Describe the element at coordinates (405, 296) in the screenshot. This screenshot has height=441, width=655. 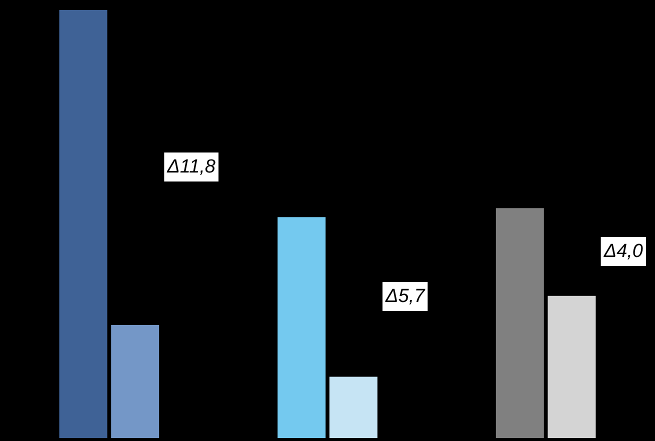
I see `annotation: Δ5,7` at that location.